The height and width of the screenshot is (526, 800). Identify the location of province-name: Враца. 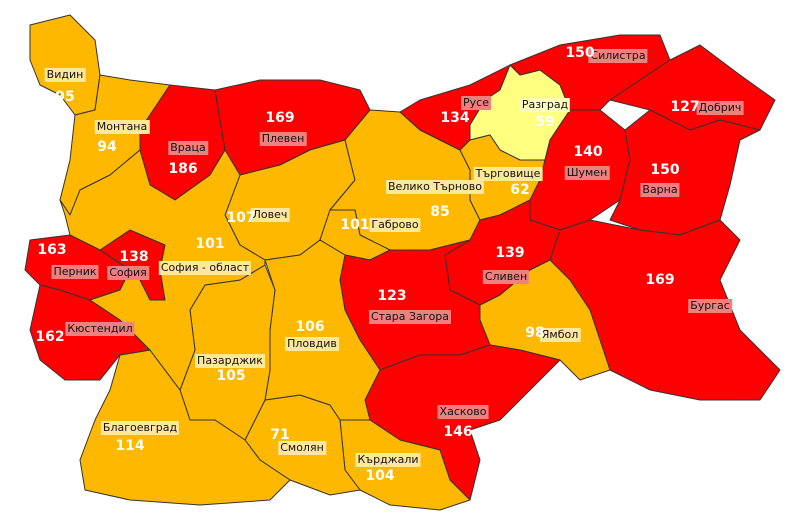
(188, 148).